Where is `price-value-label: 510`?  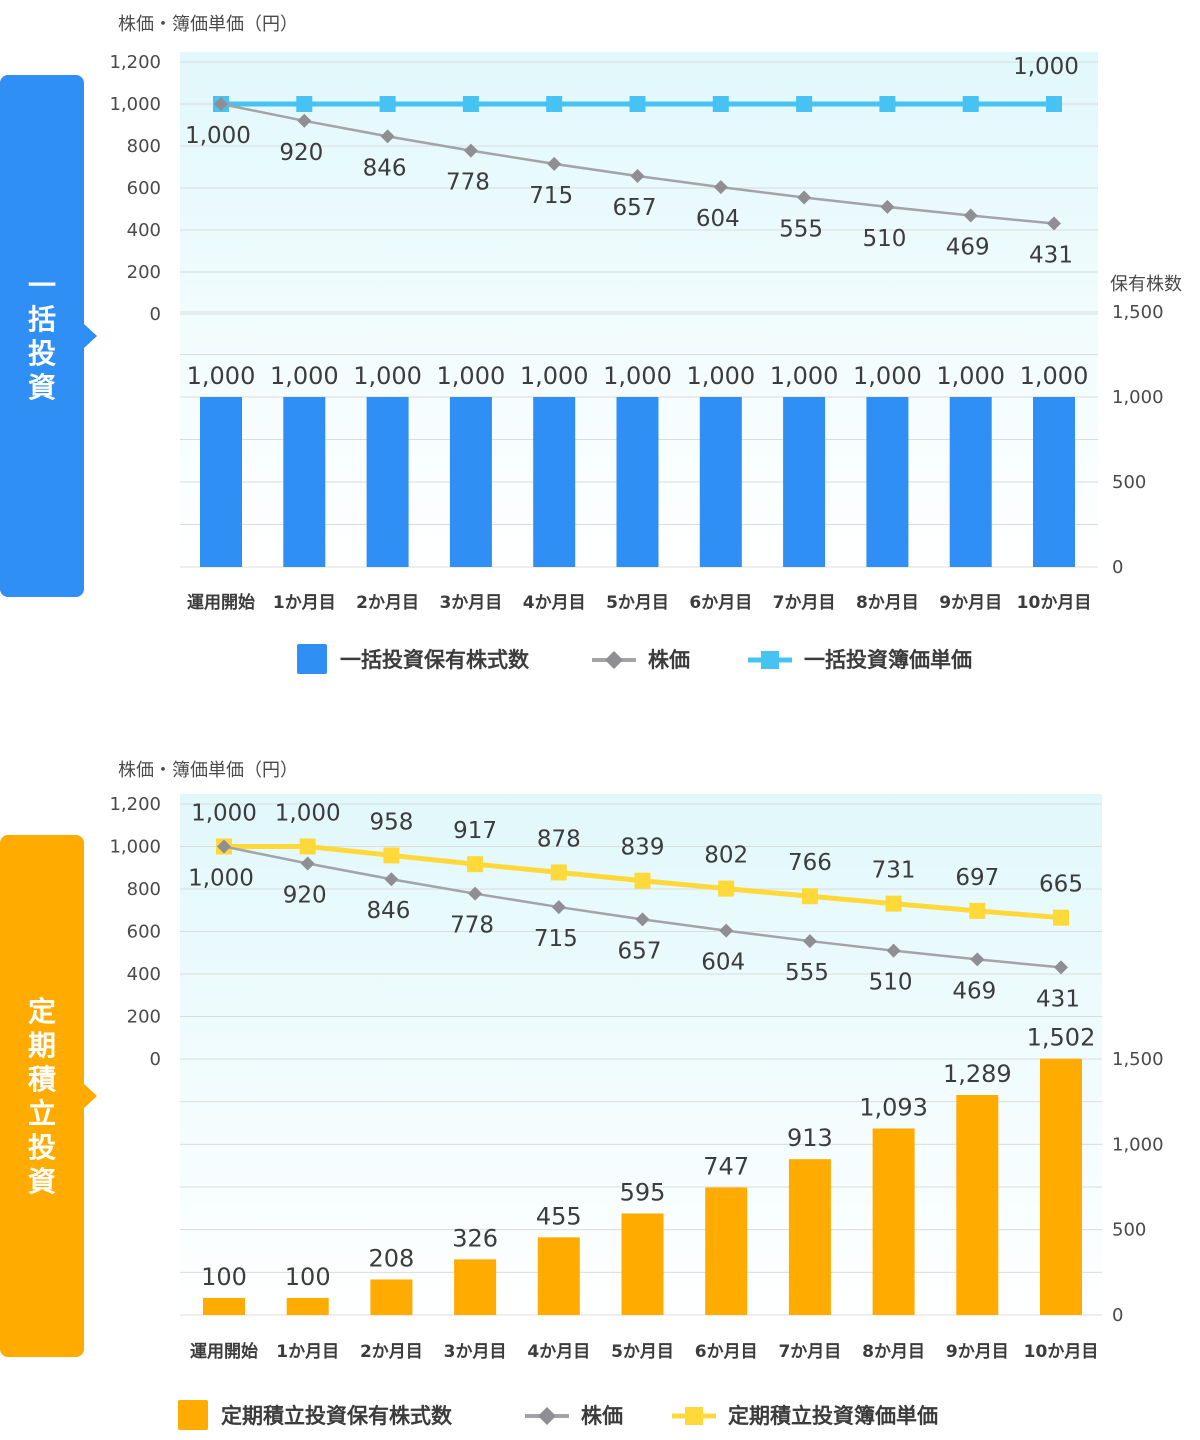
price-value-label: 510 is located at coordinates (884, 239).